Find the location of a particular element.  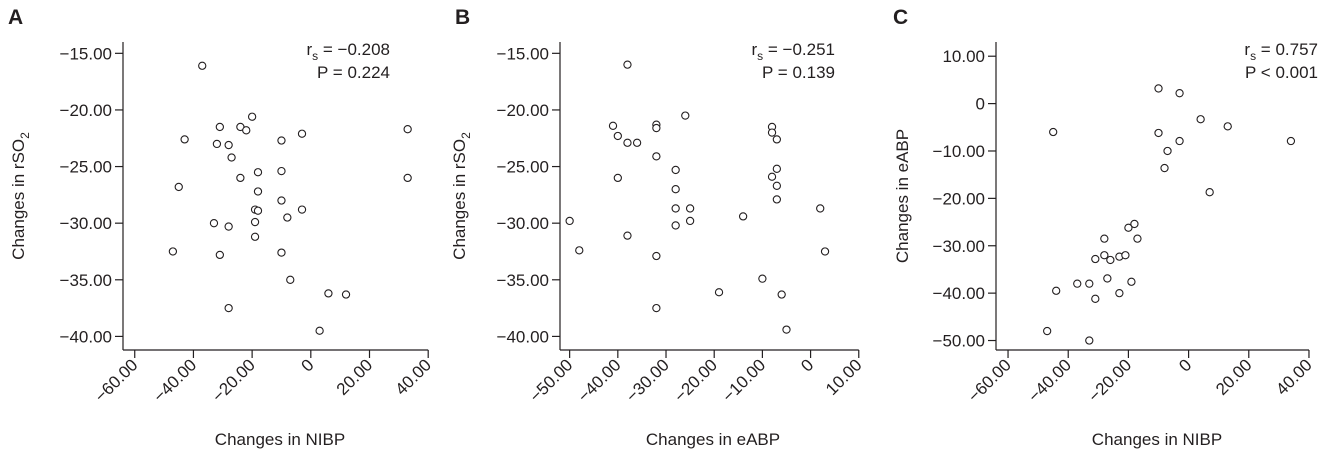

correlation-coefficient: rs = 0.757 is located at coordinates (1281, 51).